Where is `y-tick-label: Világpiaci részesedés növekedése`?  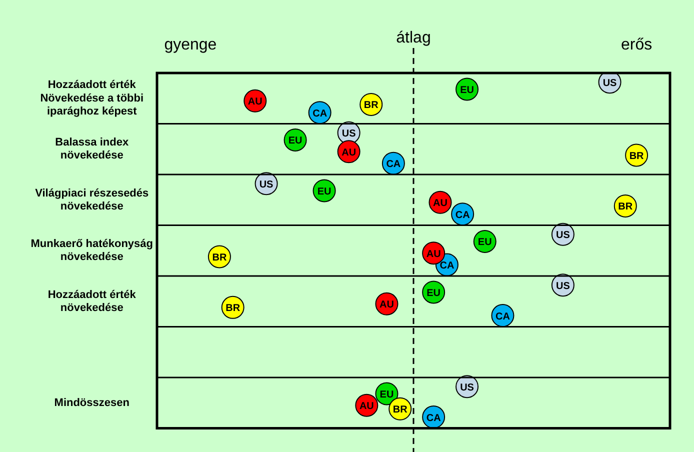
y-tick-label: Világpiaci részesedés növekedése is located at coordinates (92, 199).